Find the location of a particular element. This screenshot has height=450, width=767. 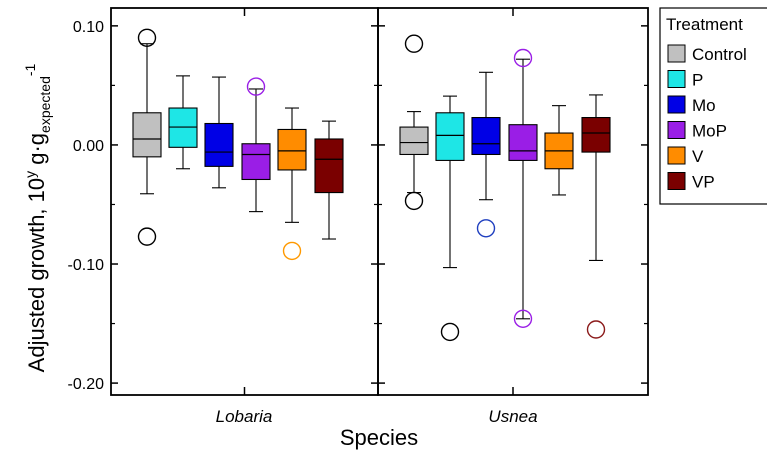

legend-item-p: P is located at coordinates (685, 80).